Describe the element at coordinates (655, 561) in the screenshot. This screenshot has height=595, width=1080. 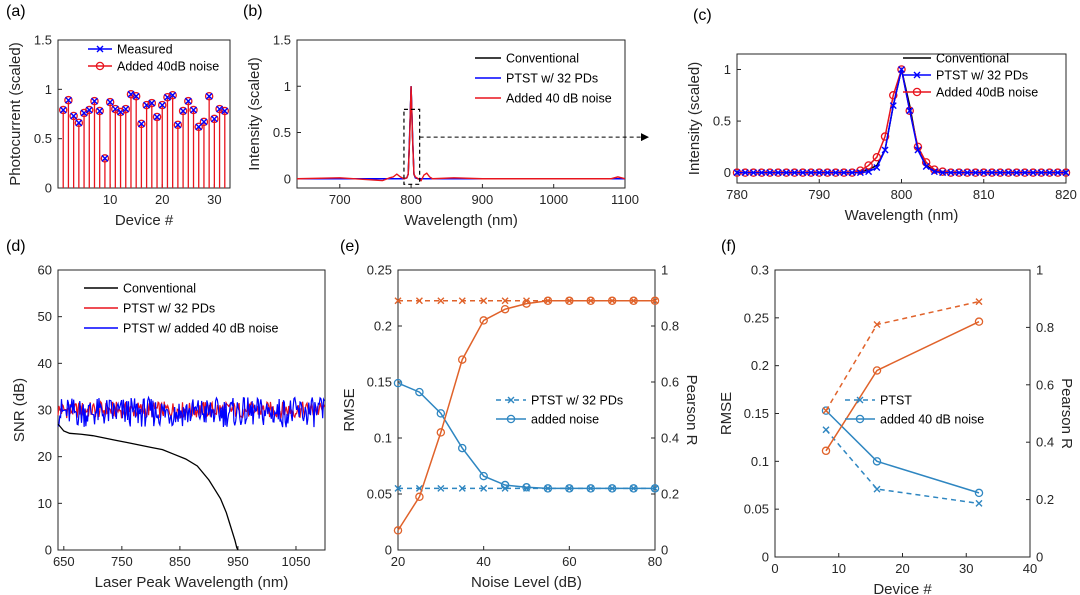
I see `x-tick-label: 80` at that location.